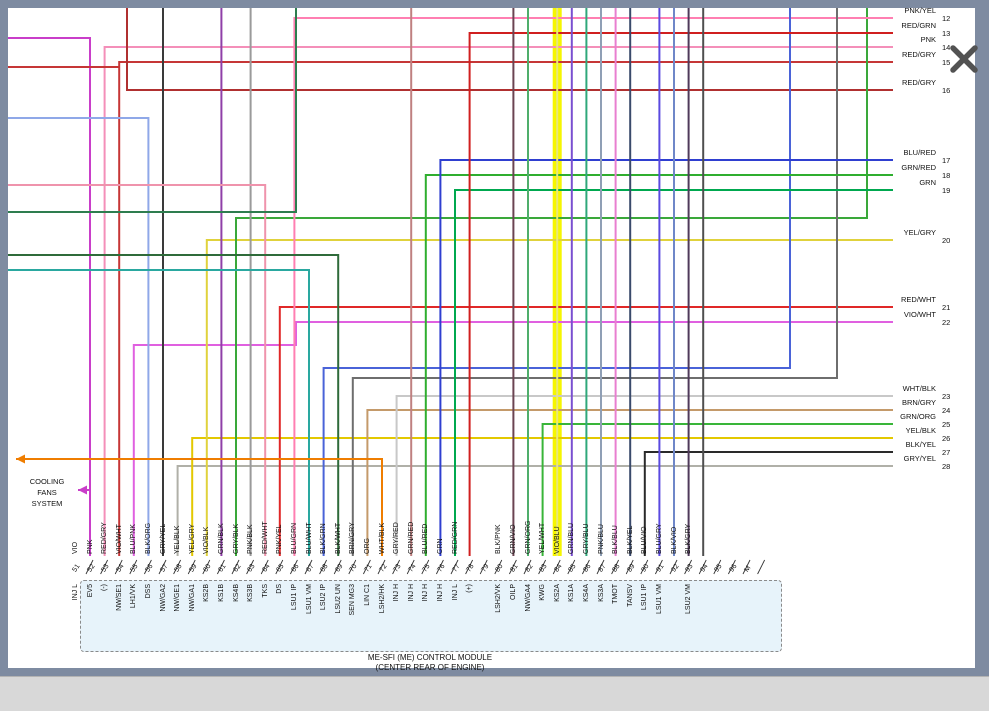 Image resolution: width=989 pixels, height=711 pixels. What do you see at coordinates (964, 60) in the screenshot?
I see `close-icon` at bounding box center [964, 60].